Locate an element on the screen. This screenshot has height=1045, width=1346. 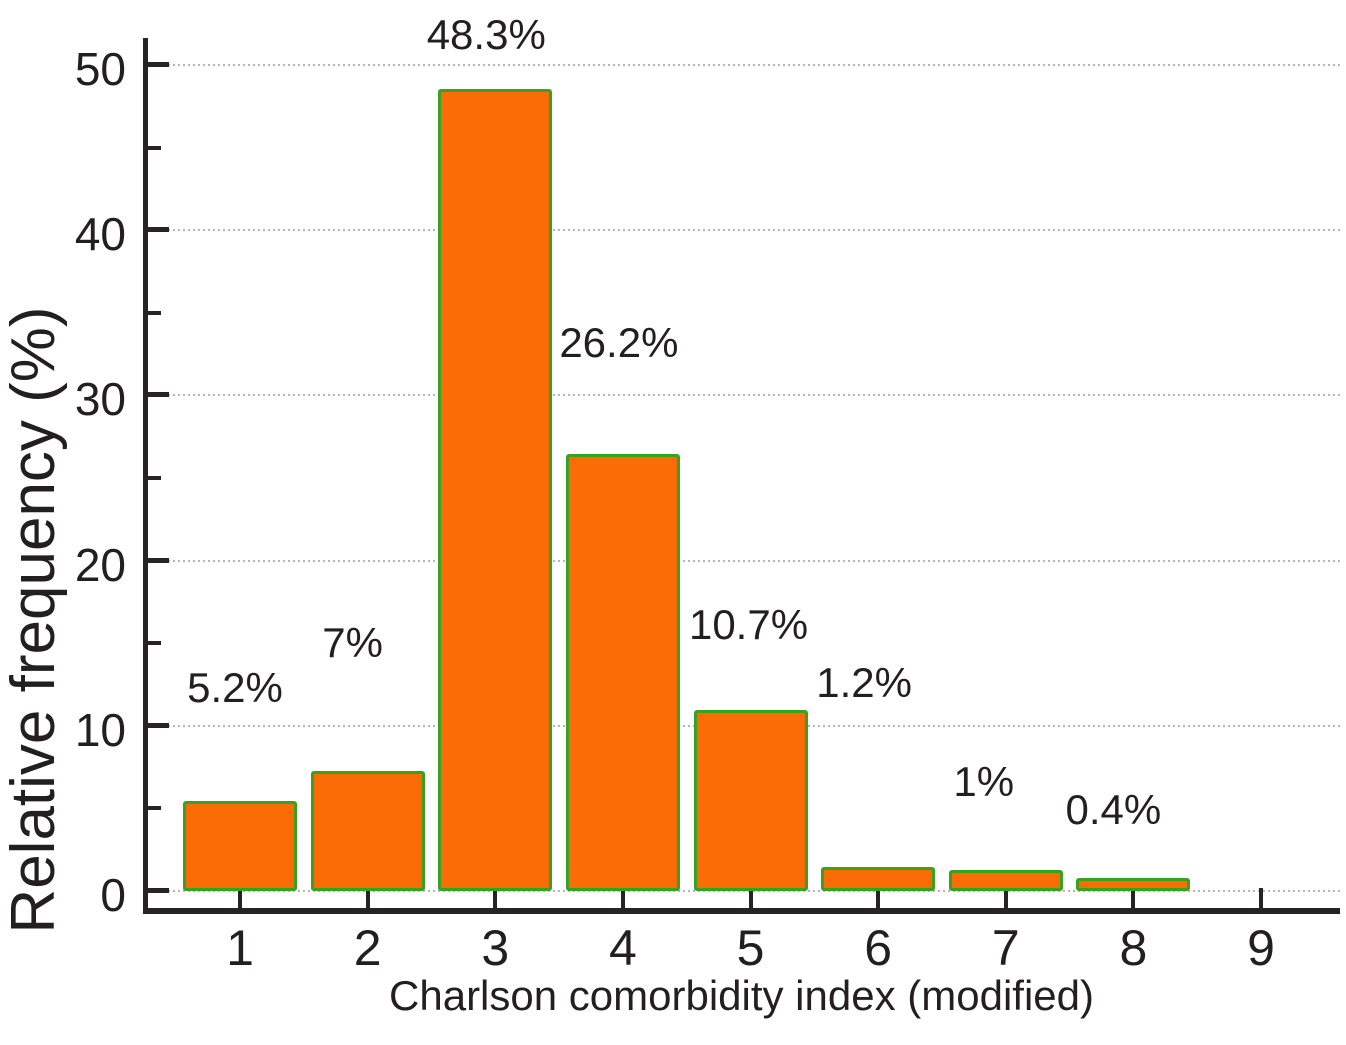
x-axis-tick-label: 2 is located at coordinates (367, 948).